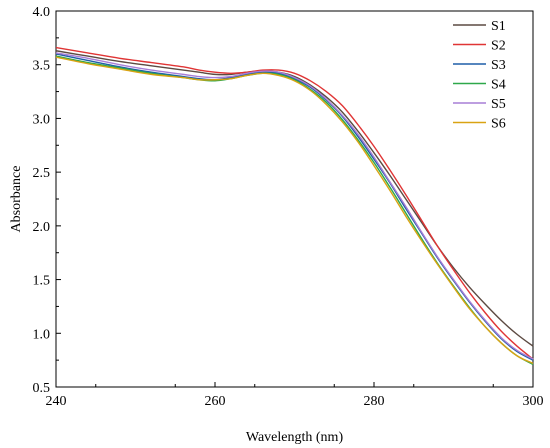 The height and width of the screenshot is (448, 550). I want to click on x-tick-label: 260, so click(215, 401).